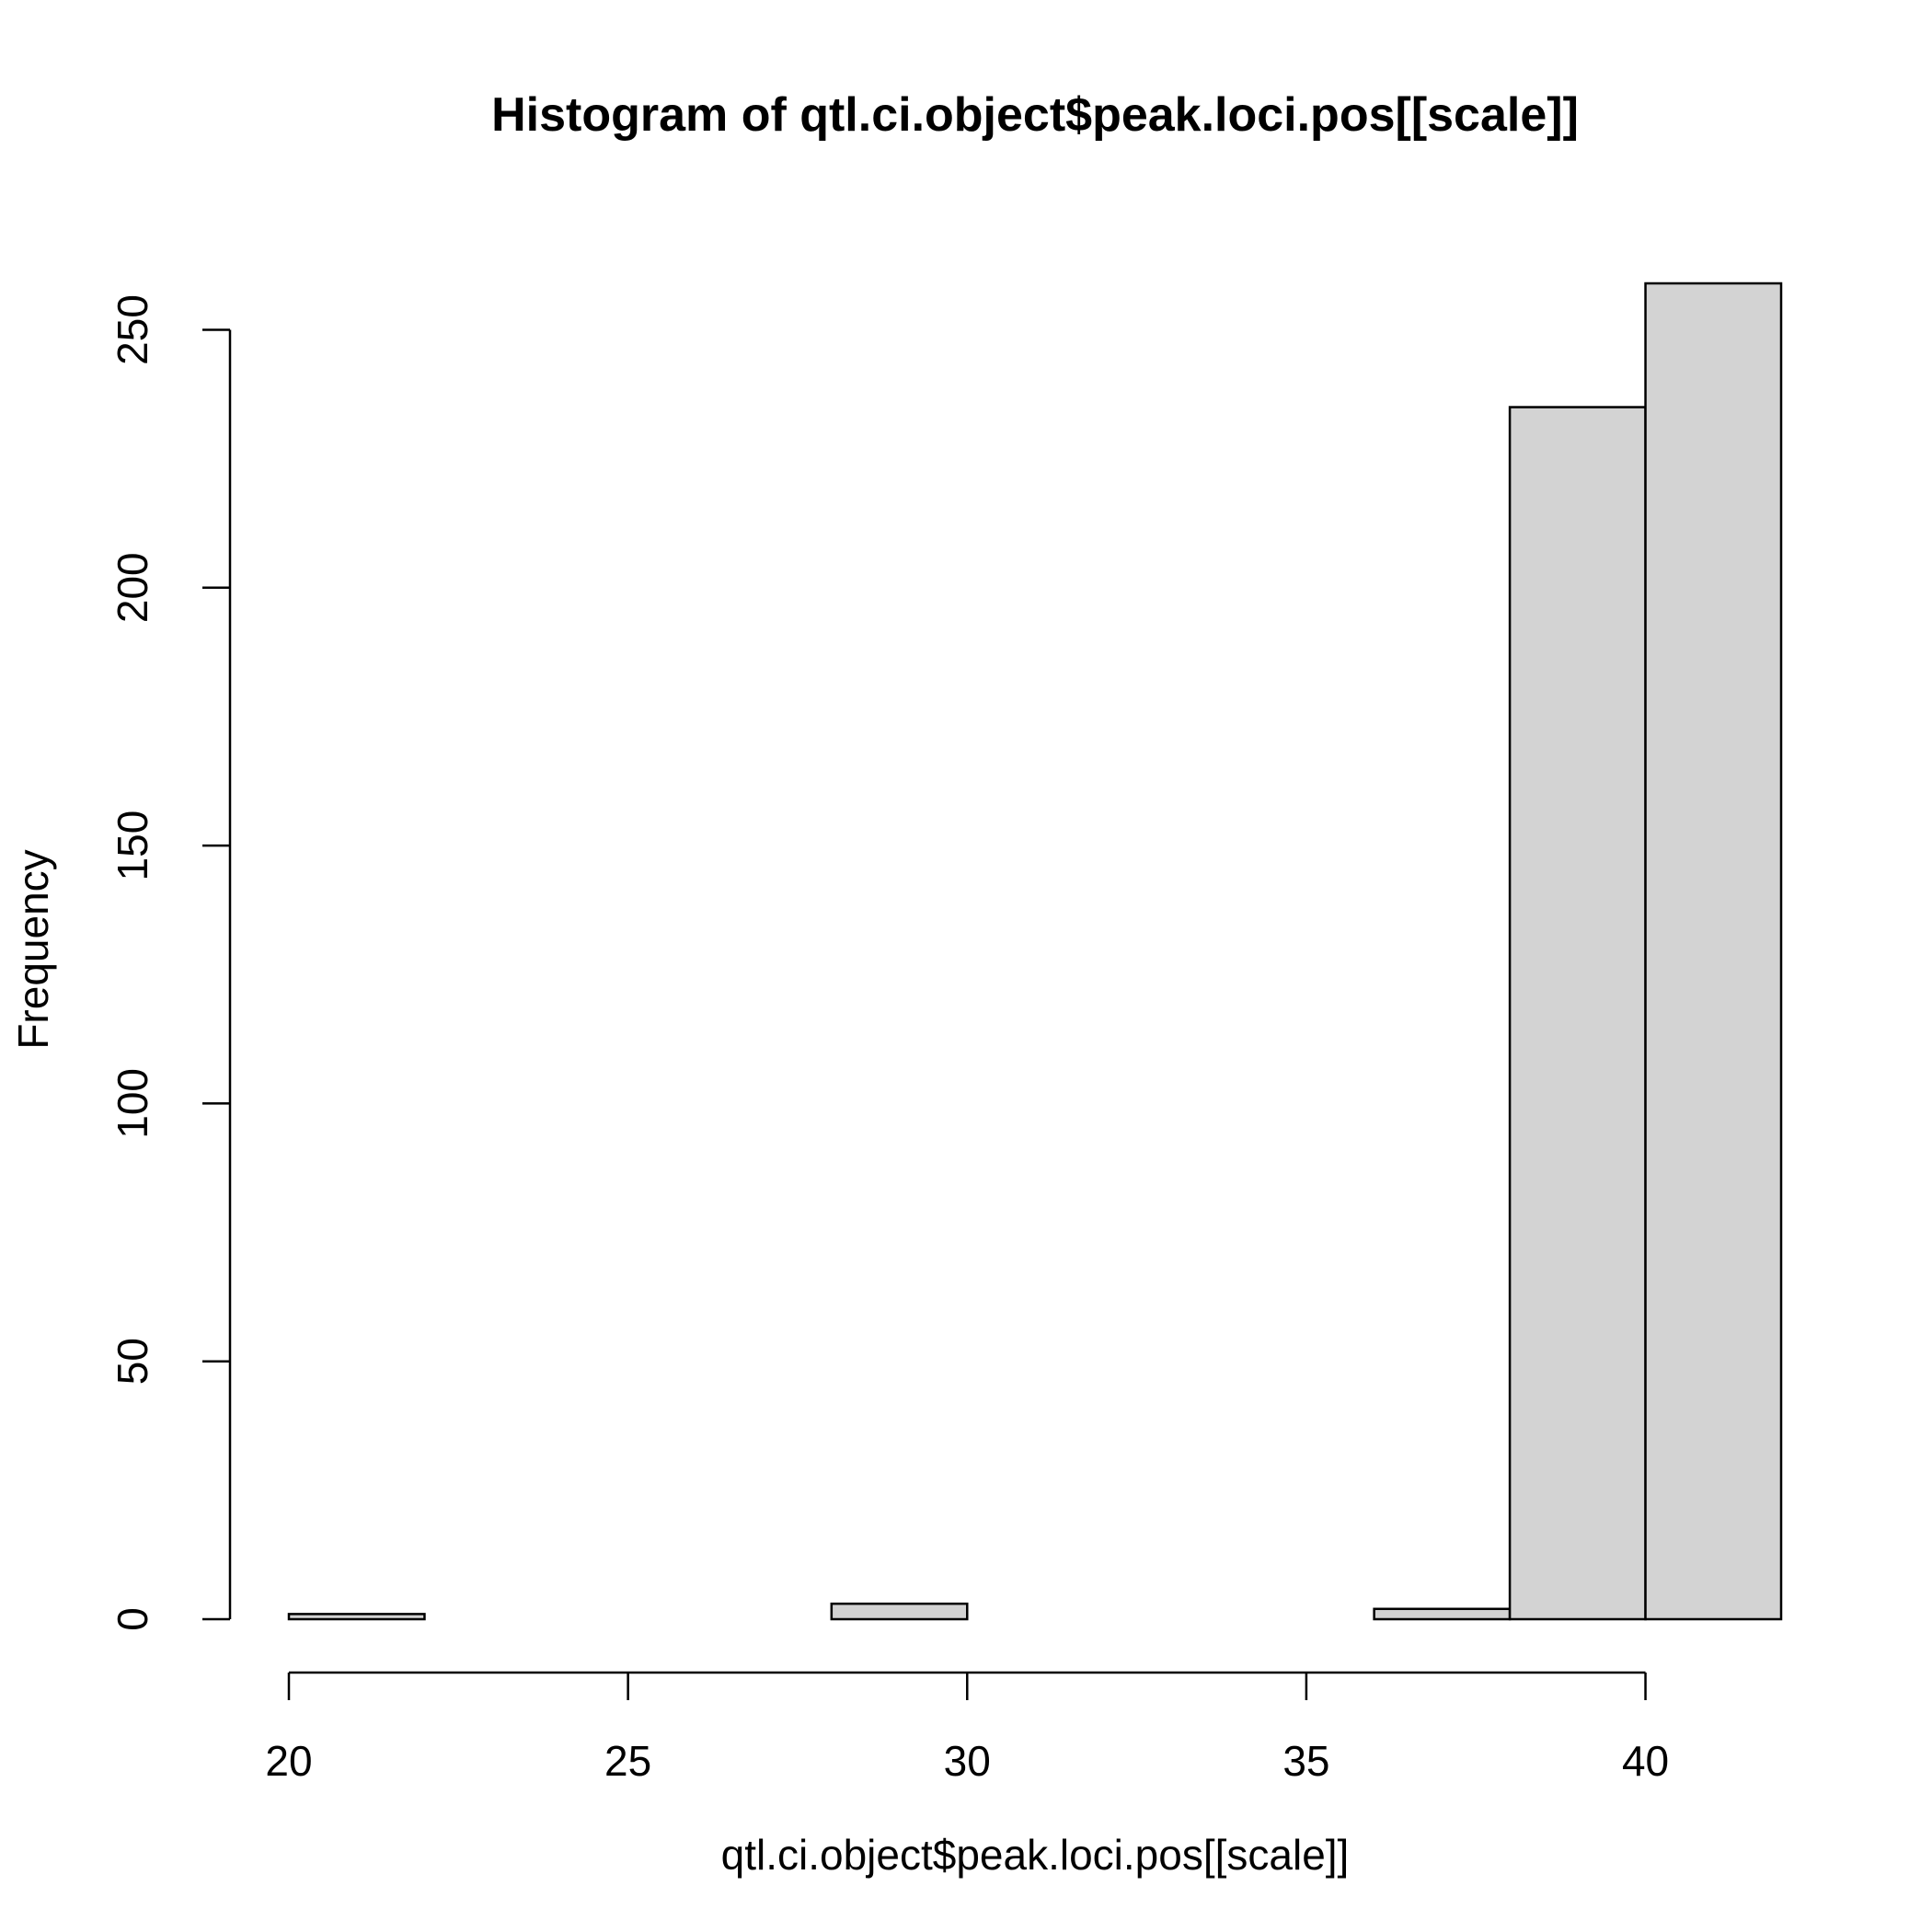 This screenshot has width=1932, height=1932. What do you see at coordinates (1035, 1855) in the screenshot?
I see `x-axis-label: qtl.ci.object$peak.loci.pos[[scale]]` at bounding box center [1035, 1855].